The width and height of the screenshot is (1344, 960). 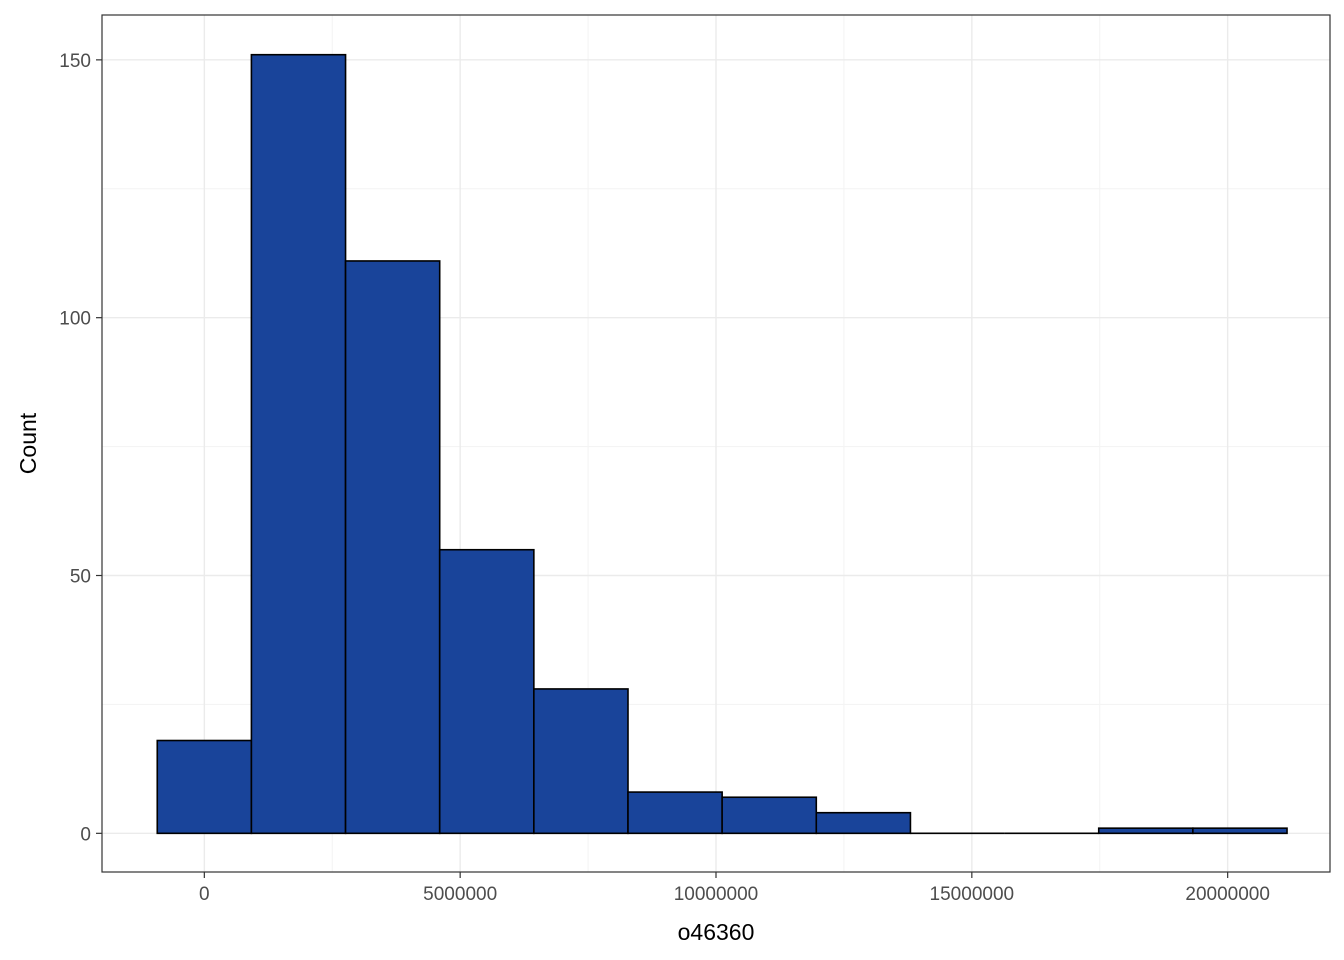 I want to click on y-tick-label: 150, so click(x=75, y=61).